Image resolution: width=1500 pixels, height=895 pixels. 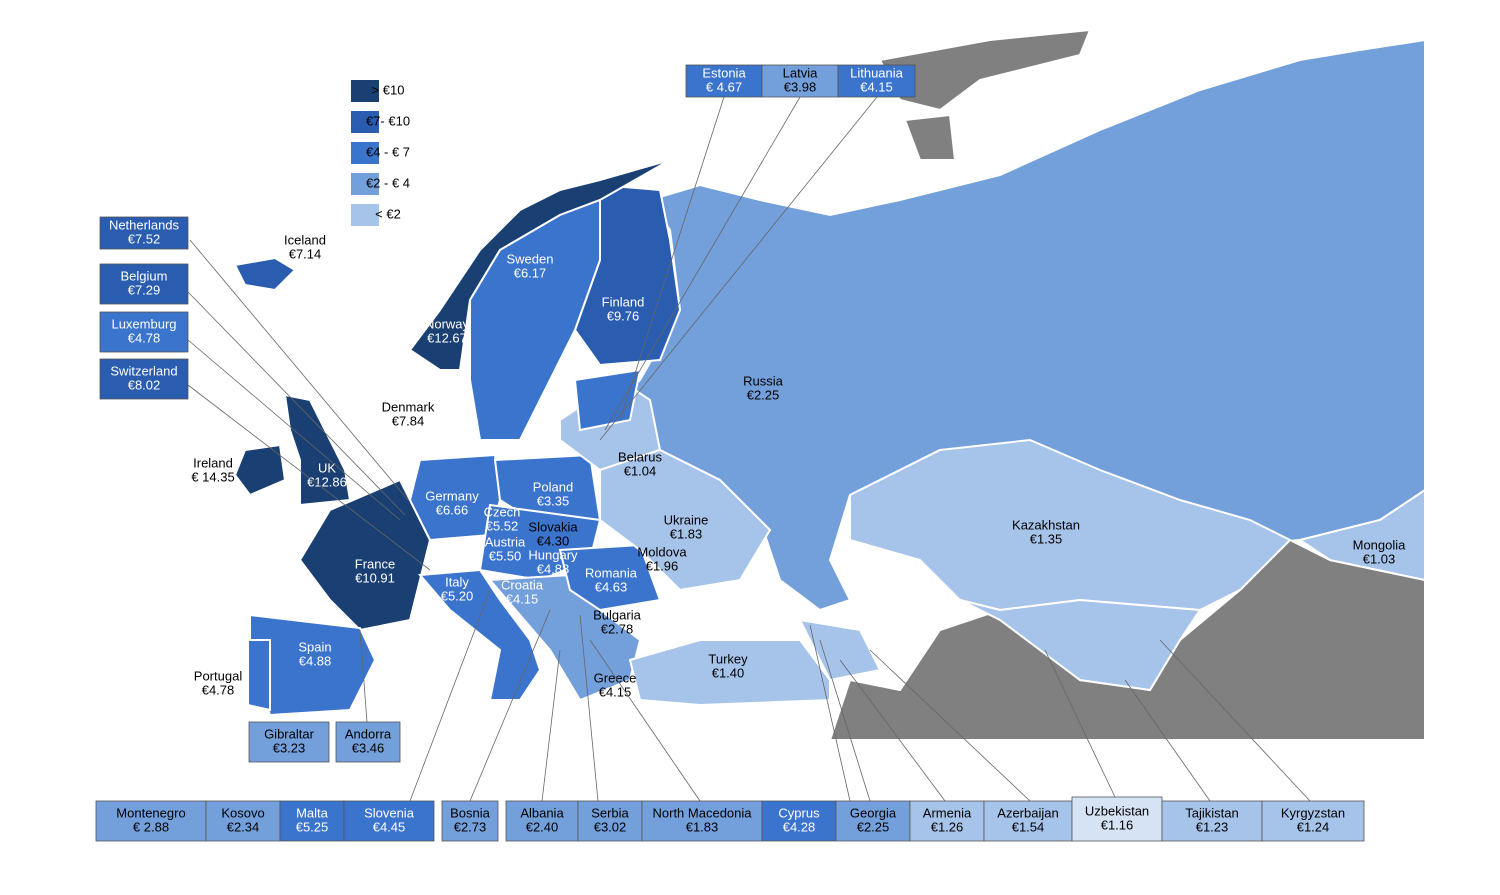 I want to click on callout-price: €2.73, so click(x=470, y=826).